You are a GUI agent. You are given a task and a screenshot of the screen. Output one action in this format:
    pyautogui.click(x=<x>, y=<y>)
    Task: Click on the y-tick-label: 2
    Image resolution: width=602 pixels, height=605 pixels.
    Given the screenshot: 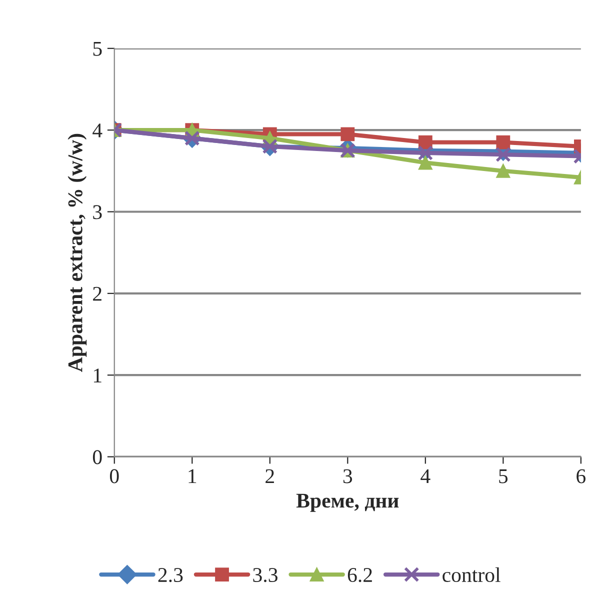 What is the action you would take?
    pyautogui.click(x=97, y=293)
    